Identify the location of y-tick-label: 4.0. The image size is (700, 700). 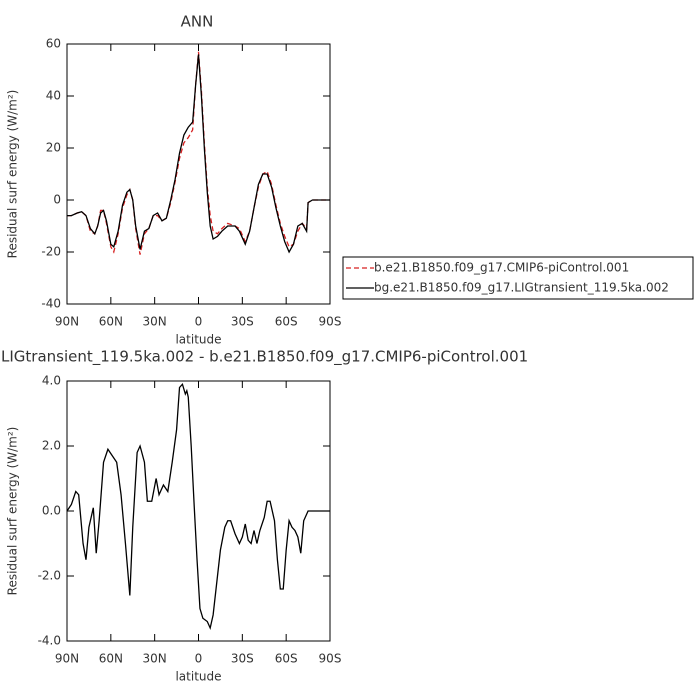
(51, 381).